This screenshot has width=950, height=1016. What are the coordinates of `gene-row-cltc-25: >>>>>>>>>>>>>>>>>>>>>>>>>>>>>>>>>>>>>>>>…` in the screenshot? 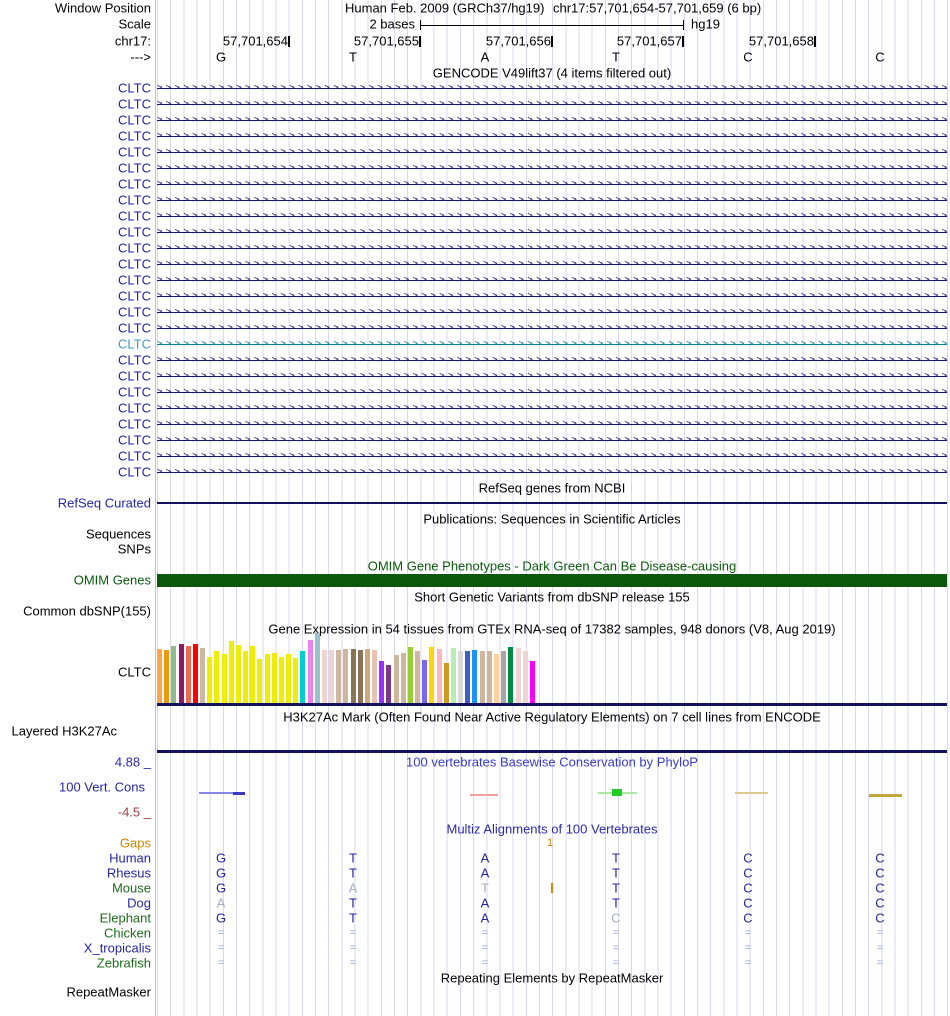 It's located at (552, 472).